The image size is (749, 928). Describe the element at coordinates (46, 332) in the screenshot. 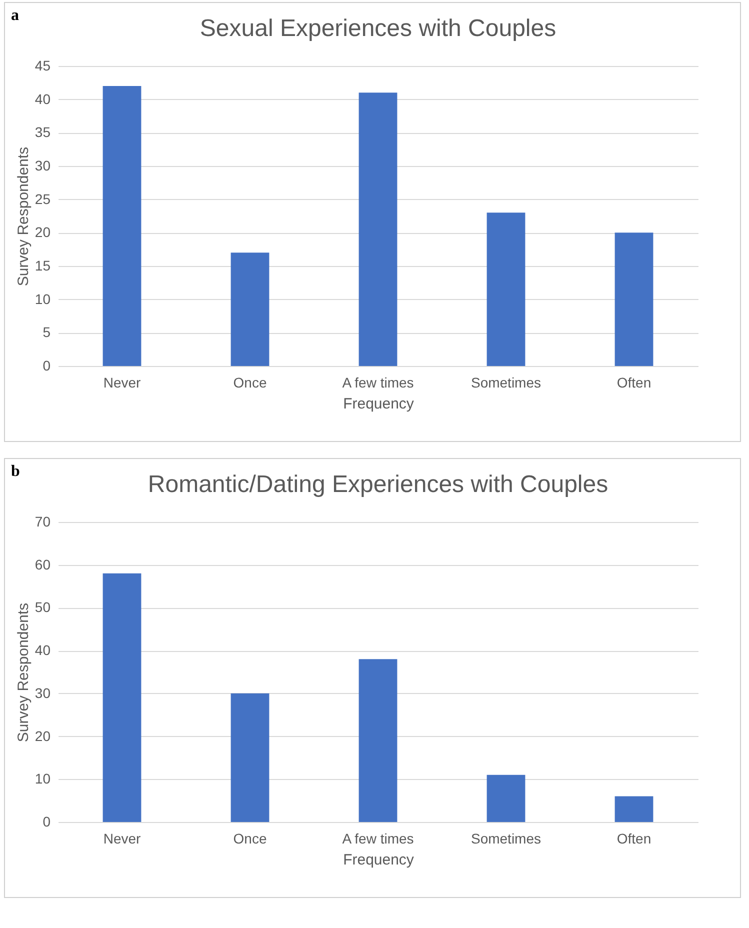

I see `y-tick-label: 5` at that location.